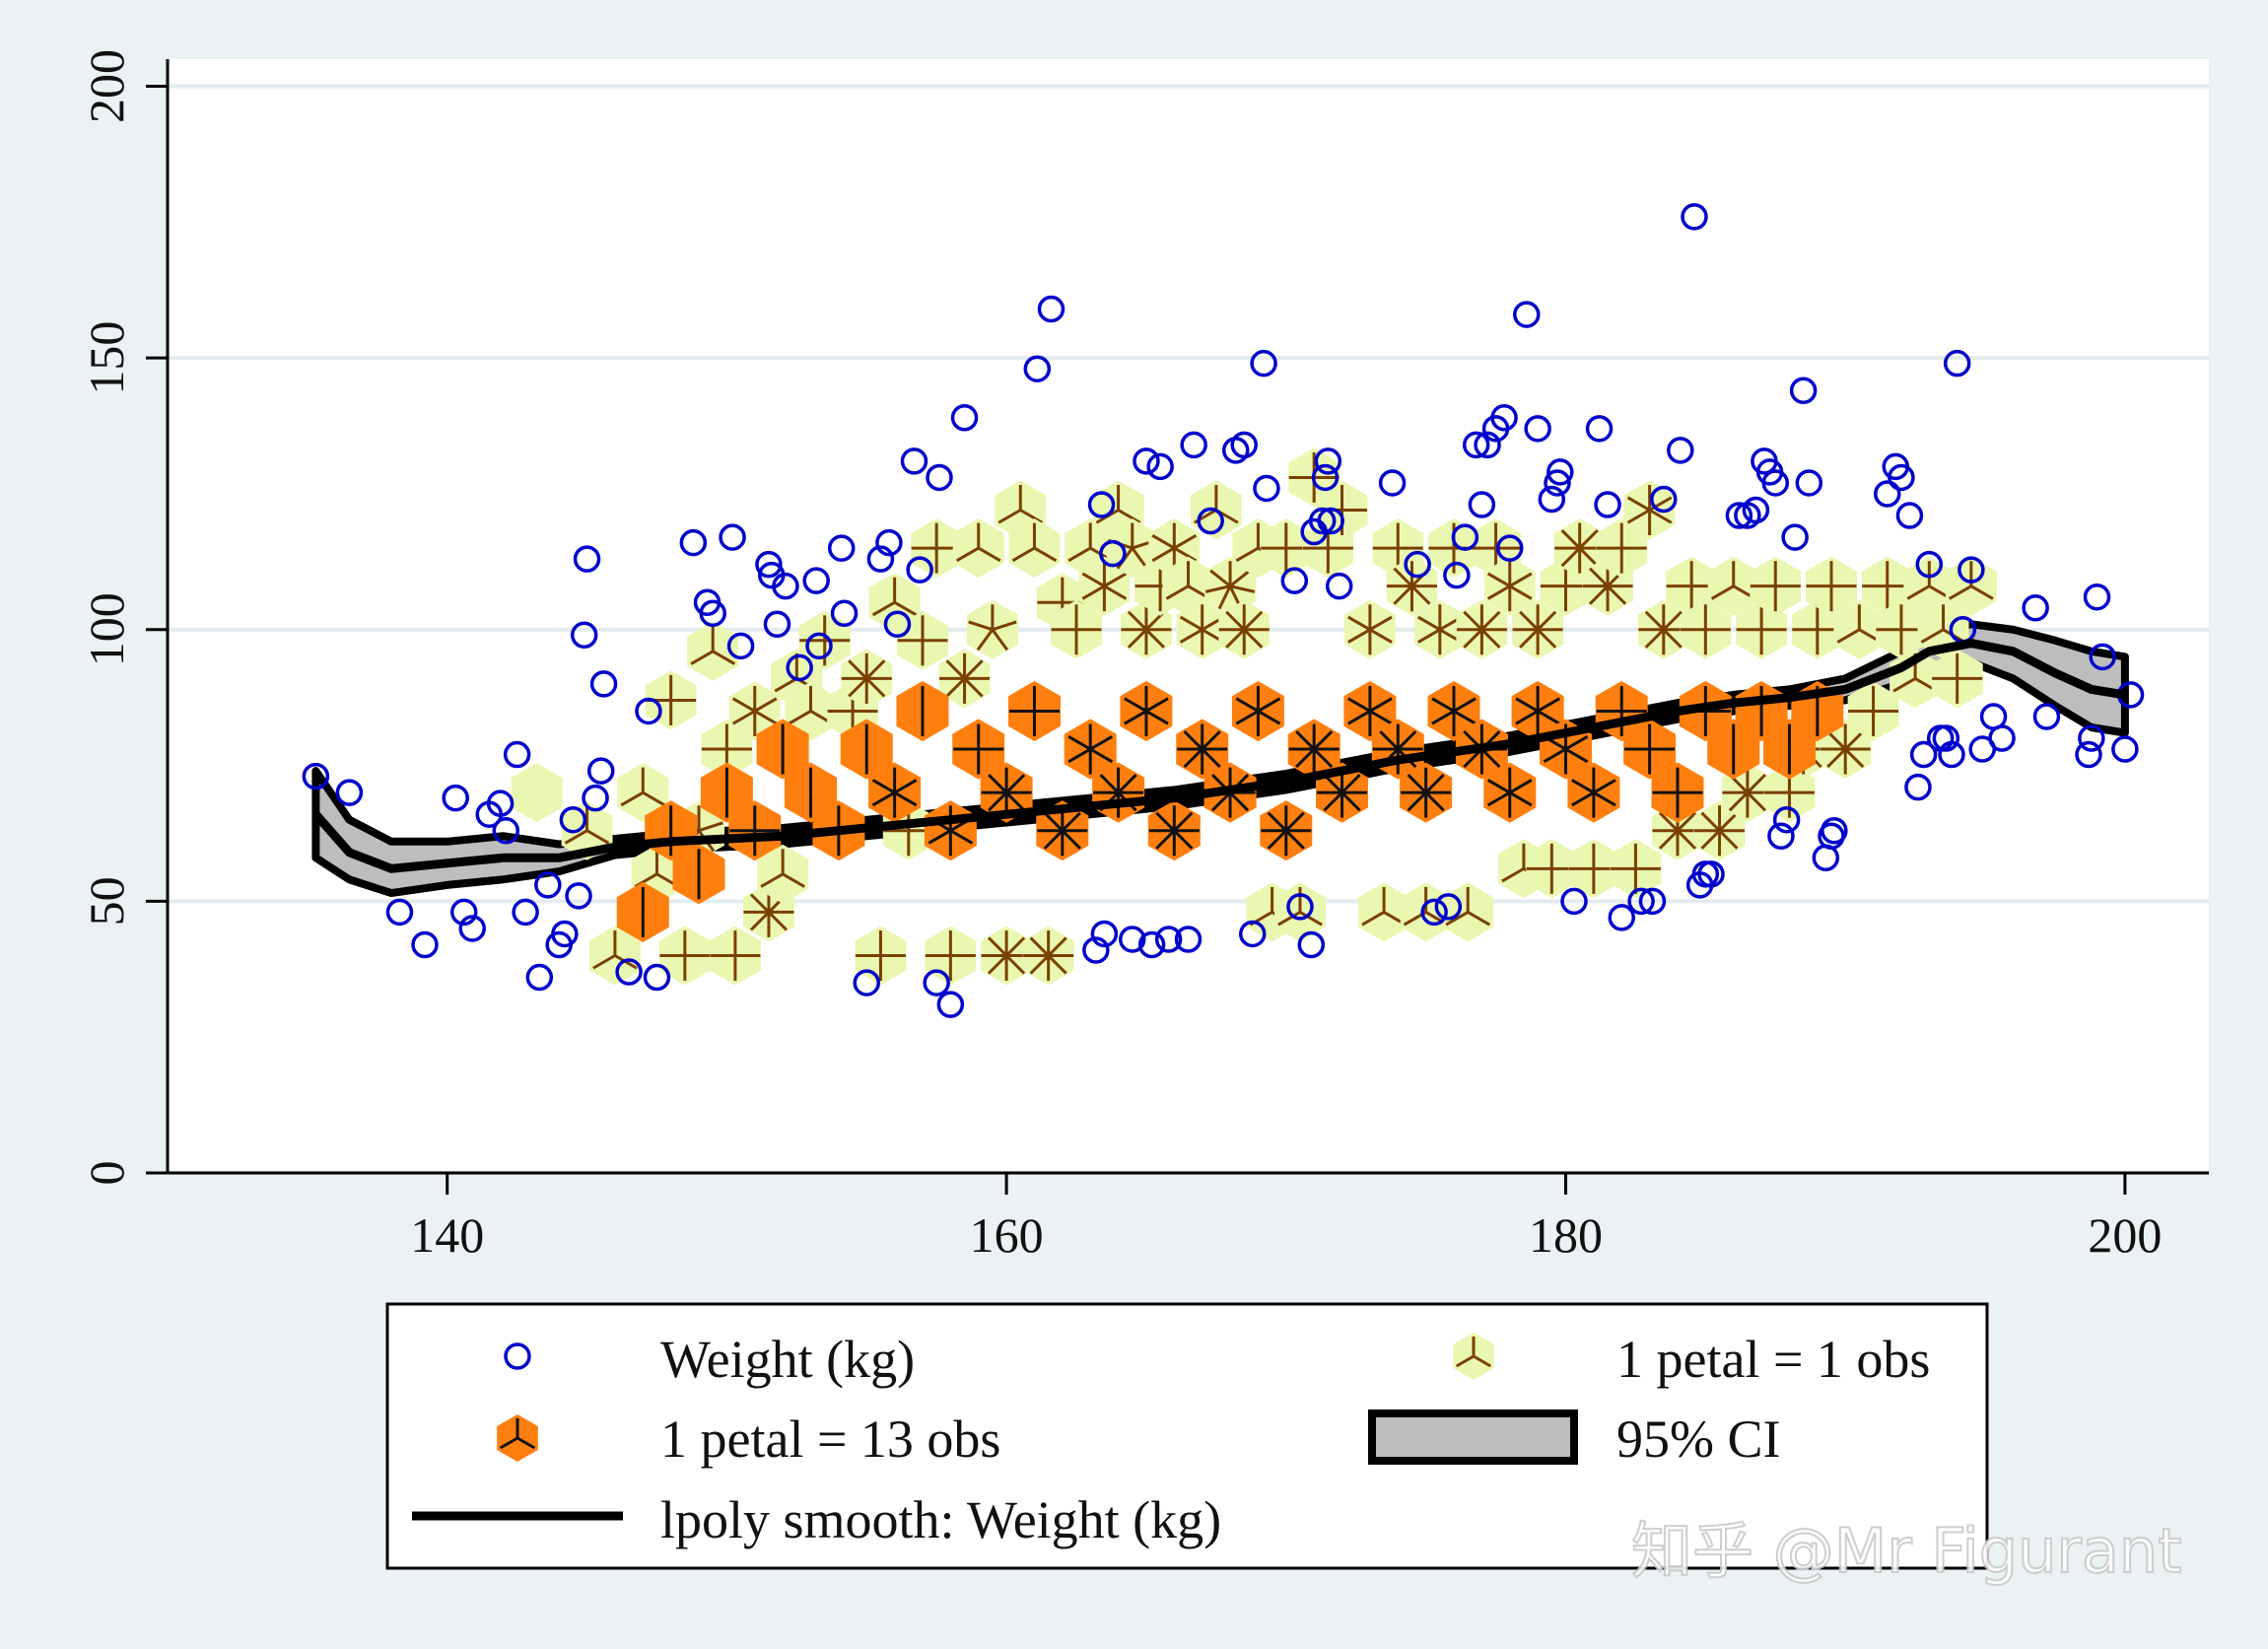 The height and width of the screenshot is (1649, 2268). Describe the element at coordinates (940, 1519) in the screenshot. I see `legend-label-lpoly: lpoly smooth: Weight (kg)` at that location.